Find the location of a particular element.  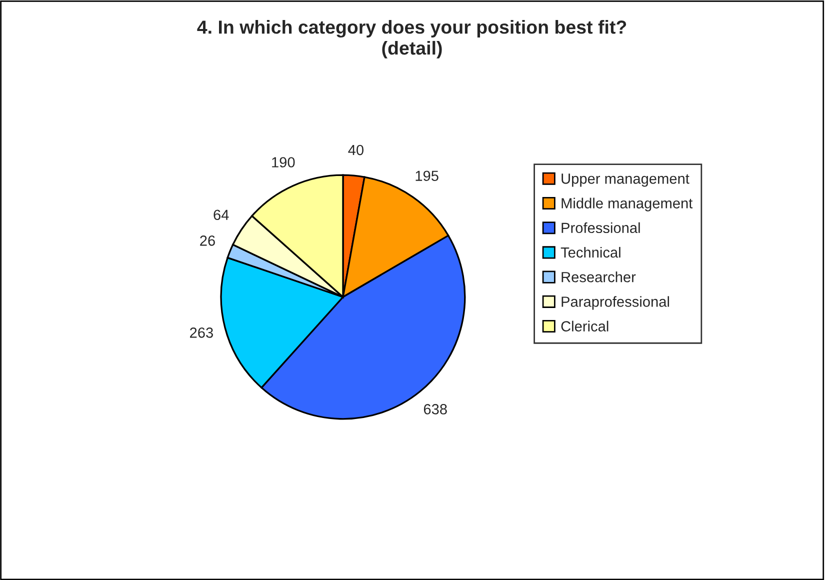

legend-label: Middle management is located at coordinates (627, 205).